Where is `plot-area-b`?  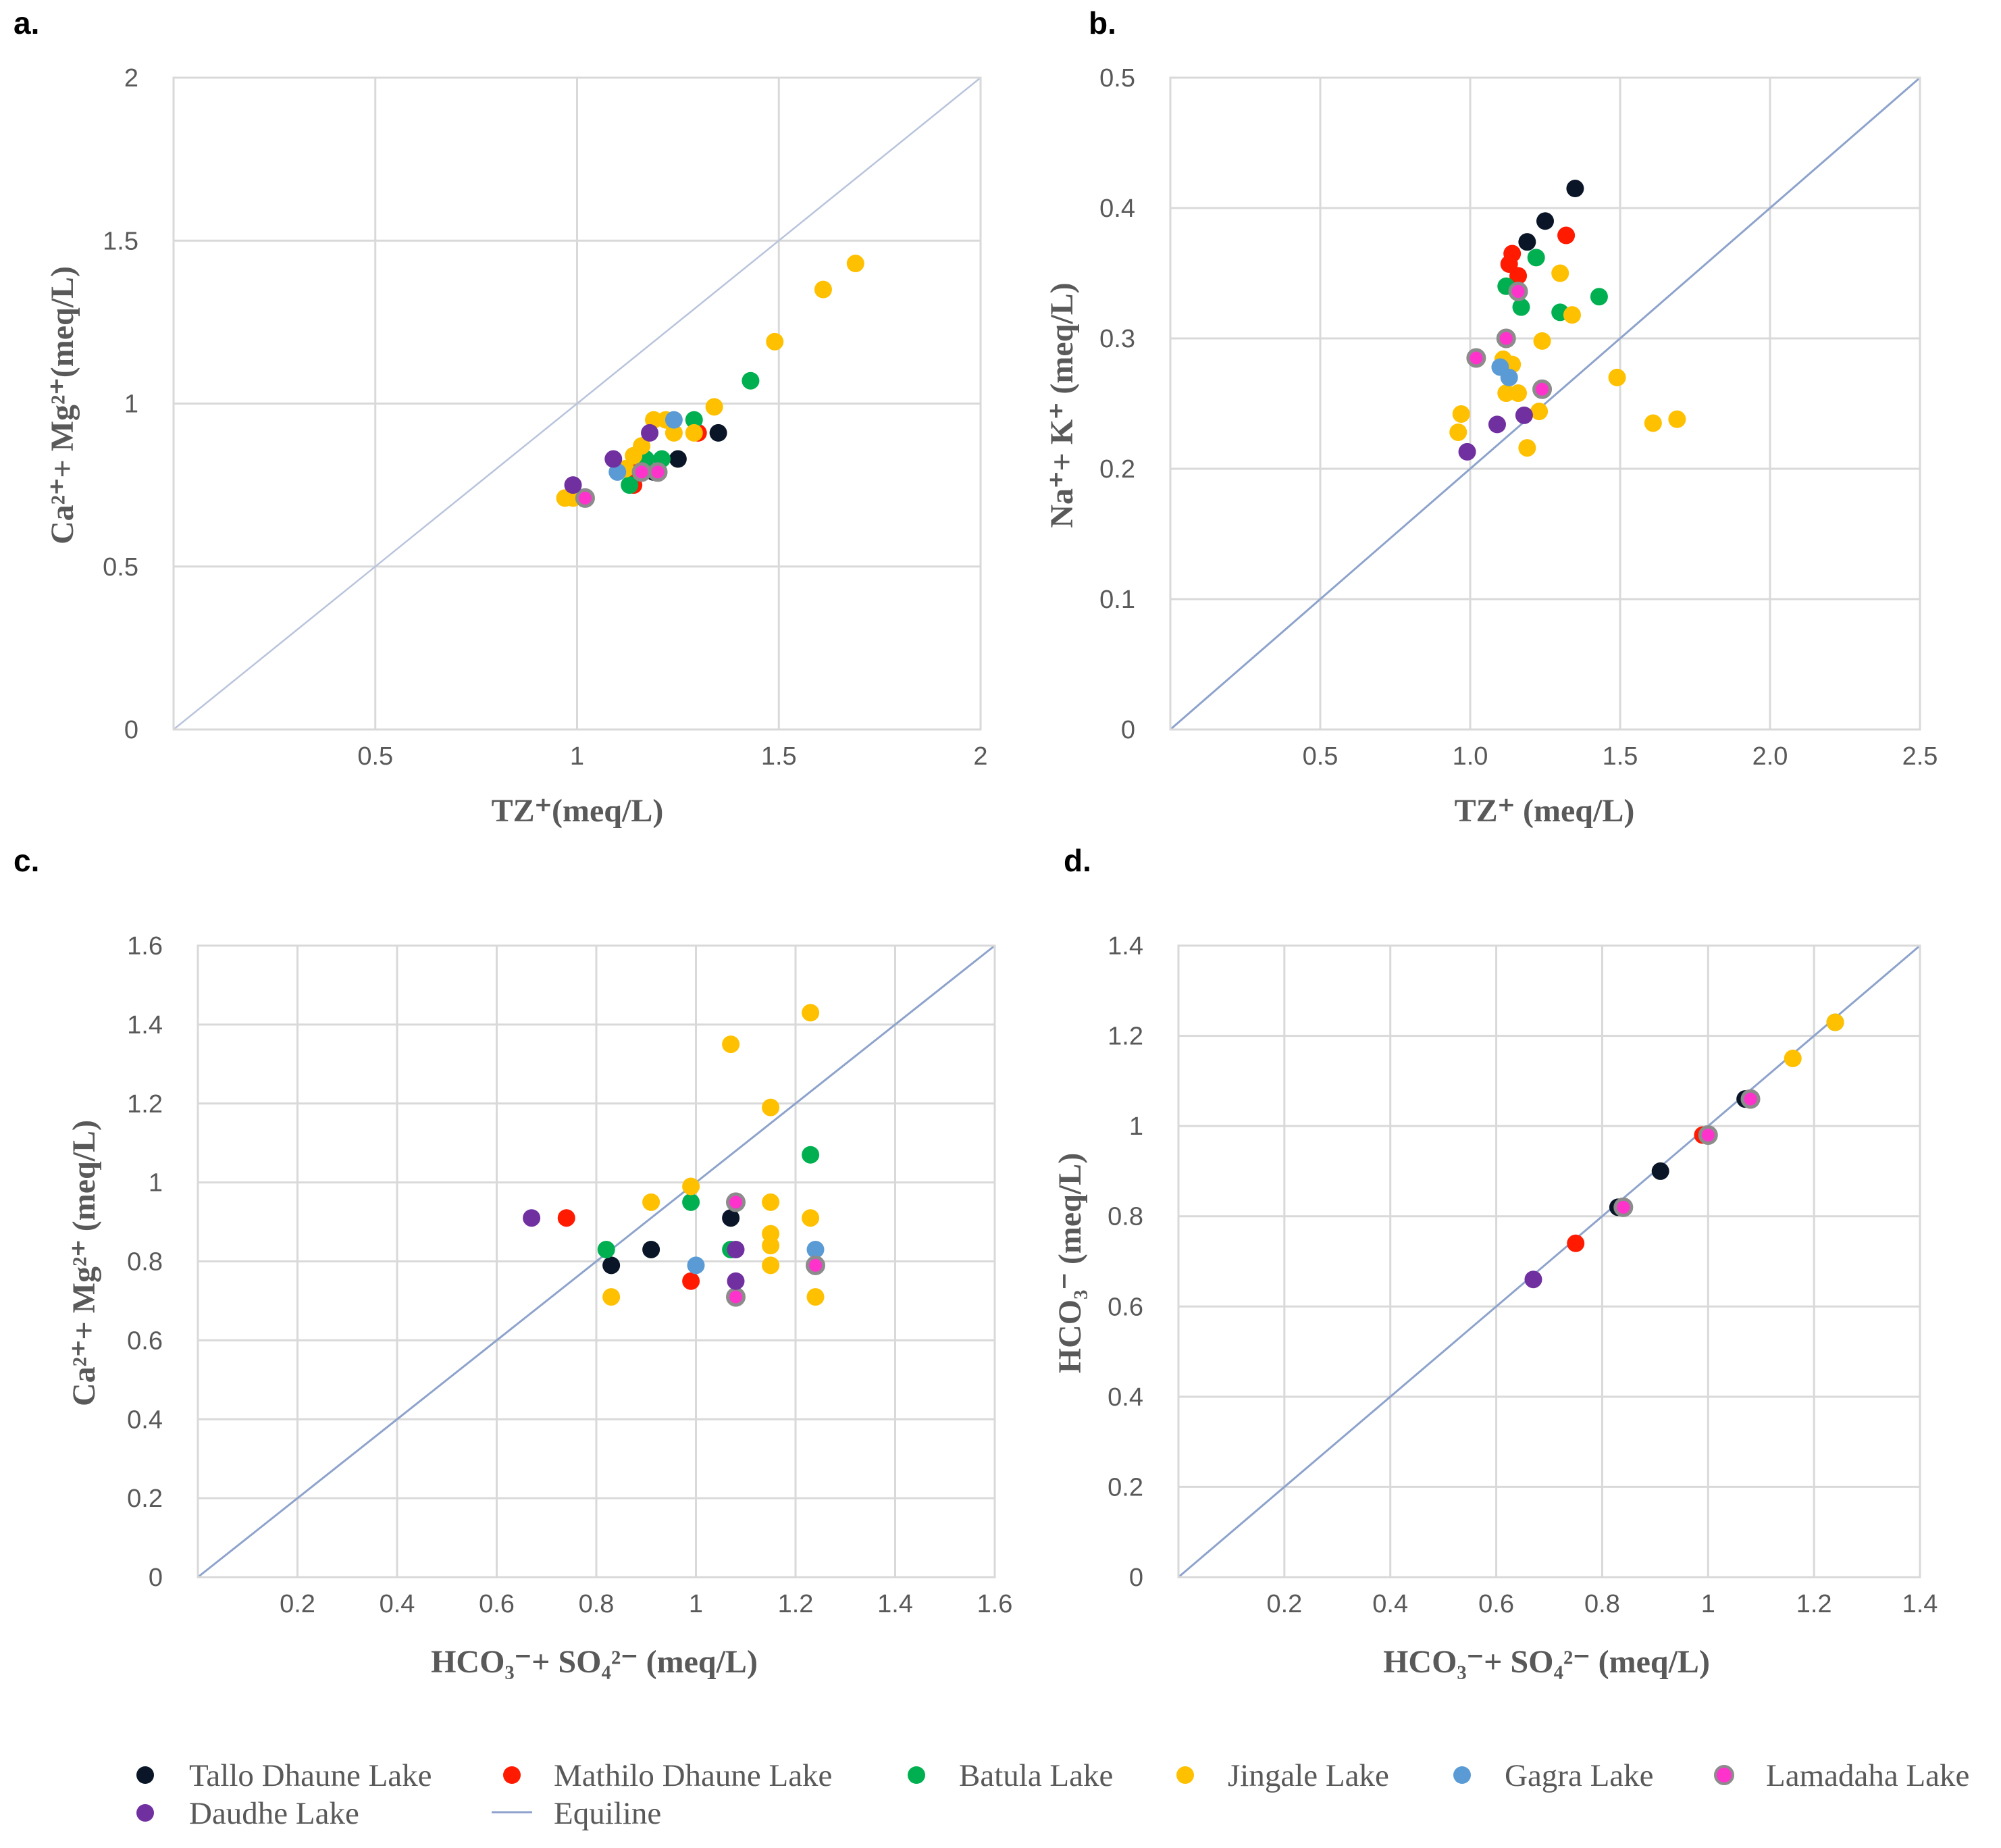
plot-area-b is located at coordinates (1545, 403).